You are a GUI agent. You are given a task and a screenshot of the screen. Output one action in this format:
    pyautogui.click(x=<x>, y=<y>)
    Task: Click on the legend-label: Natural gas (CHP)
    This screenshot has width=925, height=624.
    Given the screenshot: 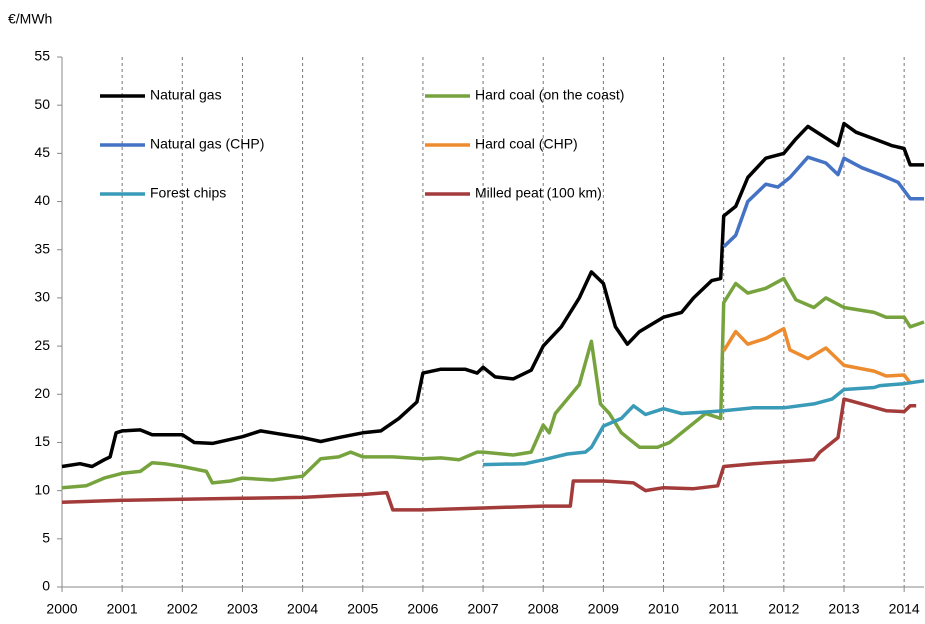 What is the action you would take?
    pyautogui.click(x=207, y=144)
    